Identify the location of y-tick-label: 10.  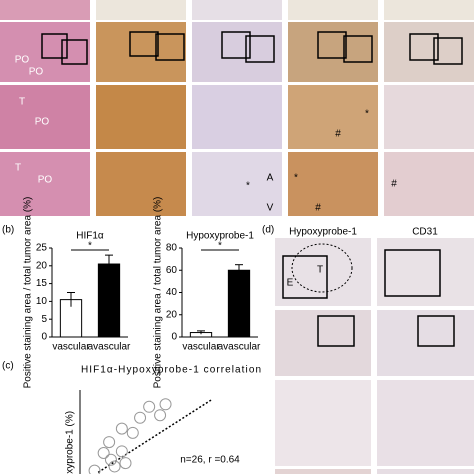
(42, 301).